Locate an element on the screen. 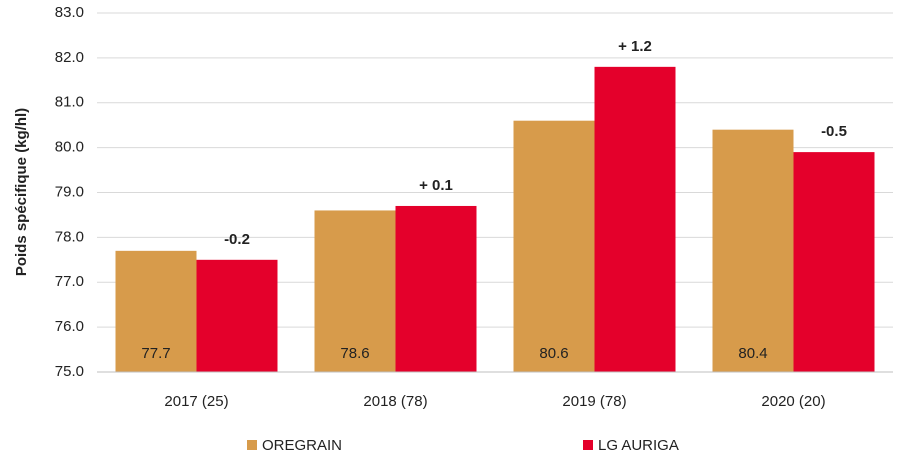 The height and width of the screenshot is (461, 902). legend-label: LG AURIGA is located at coordinates (638, 445).